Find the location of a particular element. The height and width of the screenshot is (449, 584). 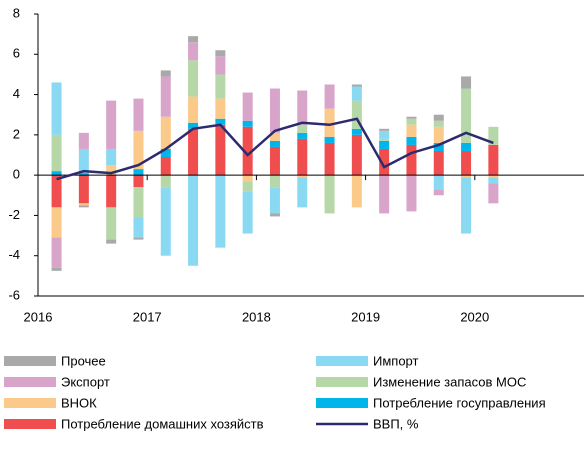

line is located at coordinates (275, 149).